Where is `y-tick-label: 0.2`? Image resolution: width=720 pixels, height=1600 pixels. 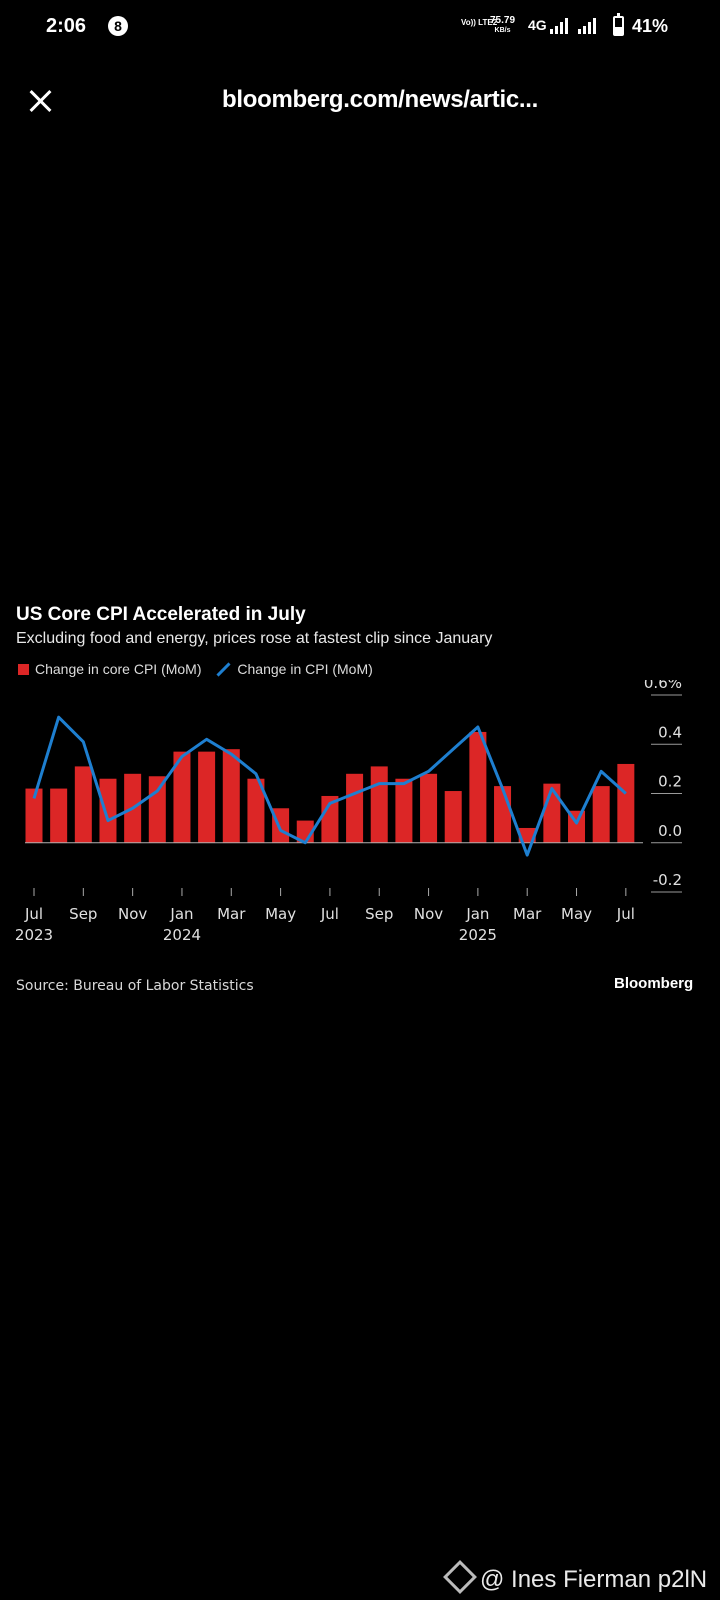
y-tick-label: 0.2 is located at coordinates (670, 782).